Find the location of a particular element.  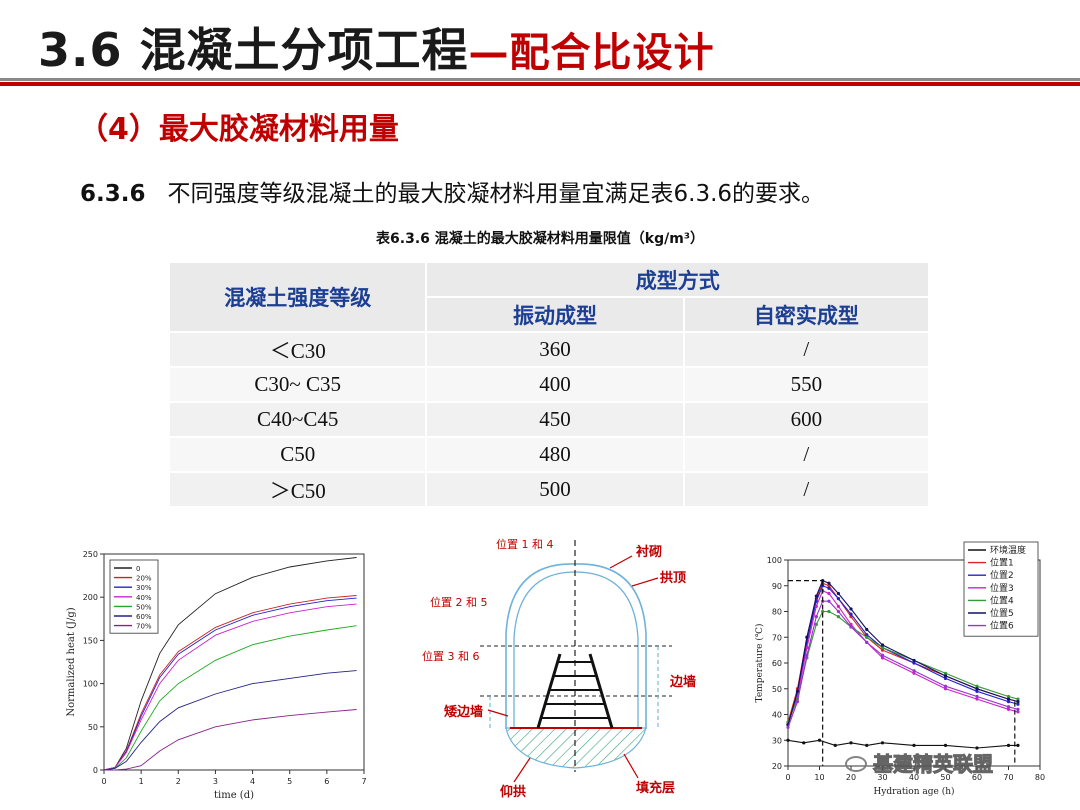

title-rule-red is located at coordinates (540, 84).